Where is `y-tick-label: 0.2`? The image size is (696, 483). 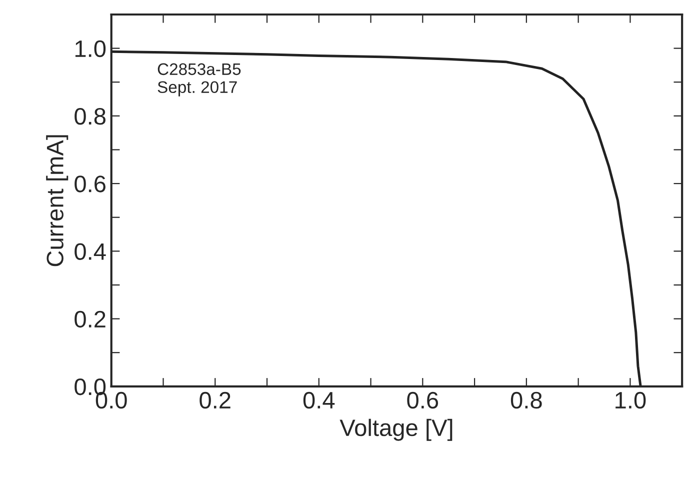
y-tick-label: 0.2 is located at coordinates (90, 319).